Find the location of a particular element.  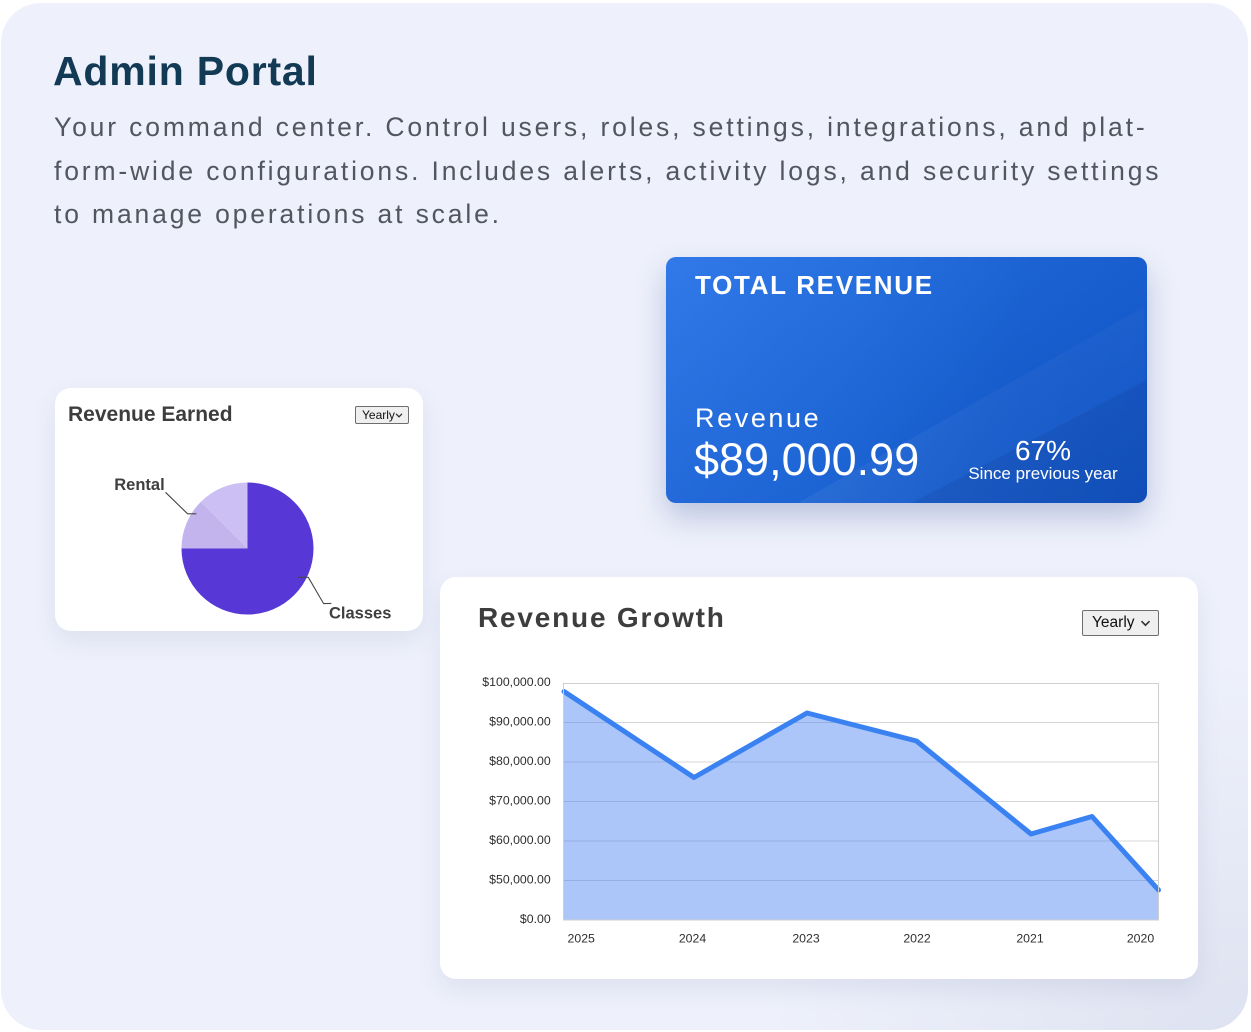

svg-text: 2025 is located at coordinates (582, 938).